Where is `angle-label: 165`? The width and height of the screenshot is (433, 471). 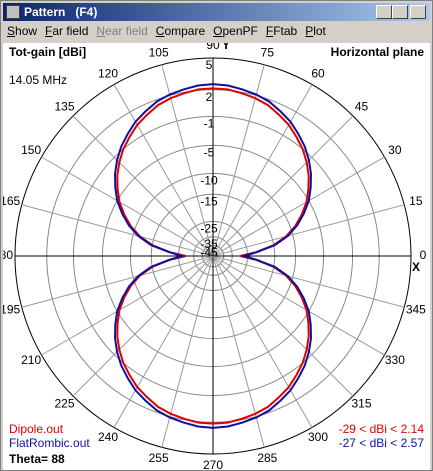 angle-label: 165 is located at coordinates (11, 201).